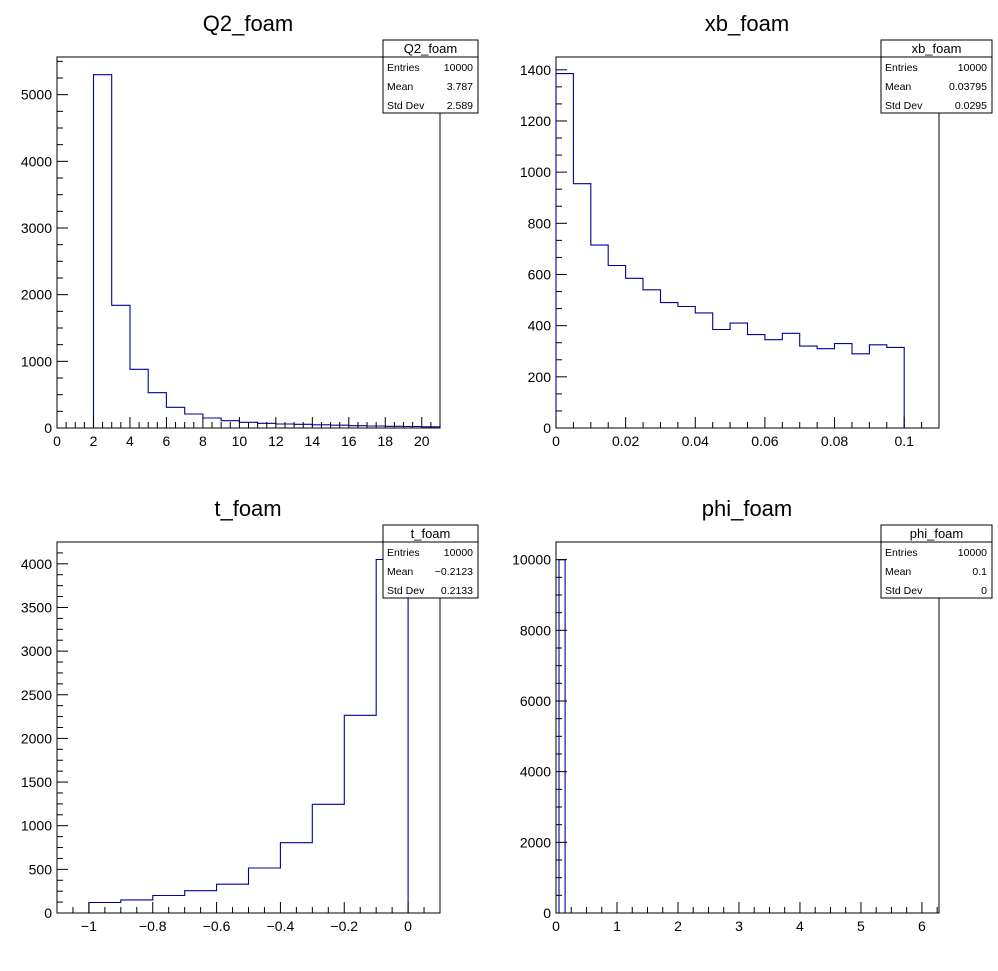 This screenshot has height=971, width=998. What do you see at coordinates (460, 87) in the screenshot?
I see `stats-value: 3.787` at bounding box center [460, 87].